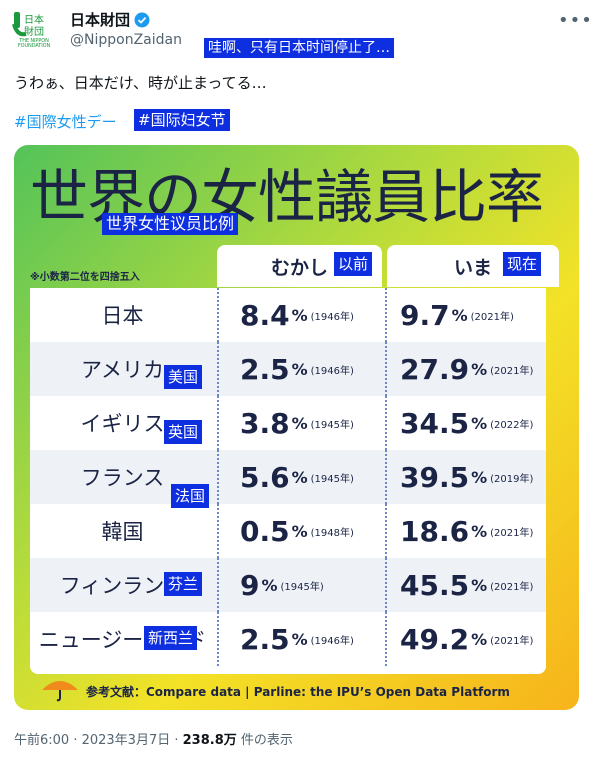 This screenshot has width=591, height=770. I want to click on logo-mark-icon: 日本 財団, so click(28, 25).